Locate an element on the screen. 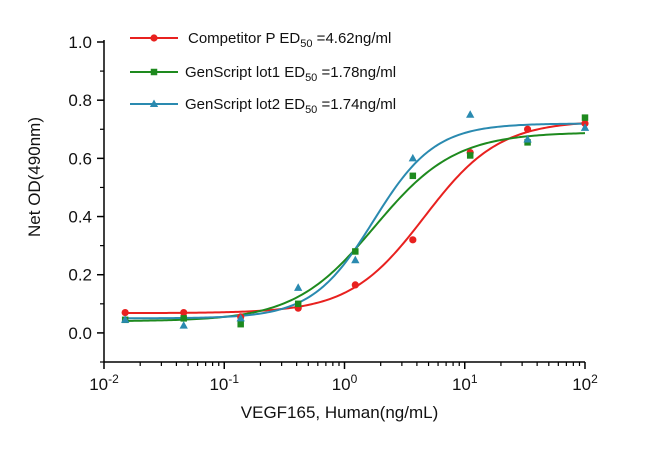  y-axis-title: Net OD(490nm) is located at coordinates (34, 177).